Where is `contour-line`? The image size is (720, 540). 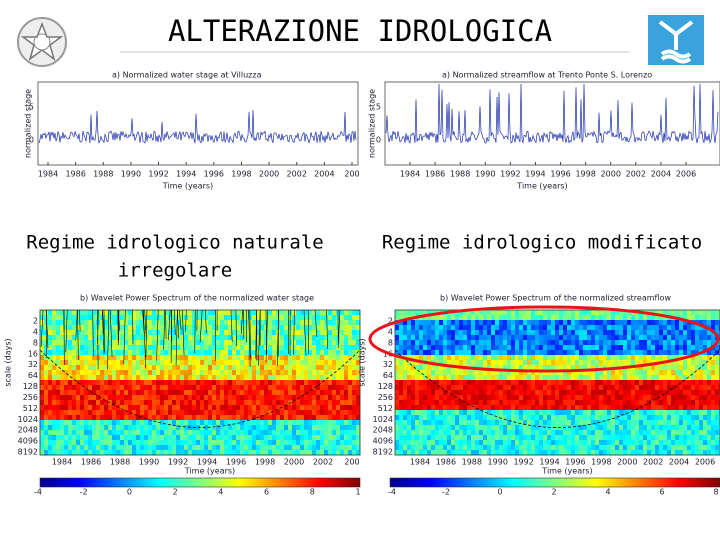
contour-line is located at coordinates (103, 331).